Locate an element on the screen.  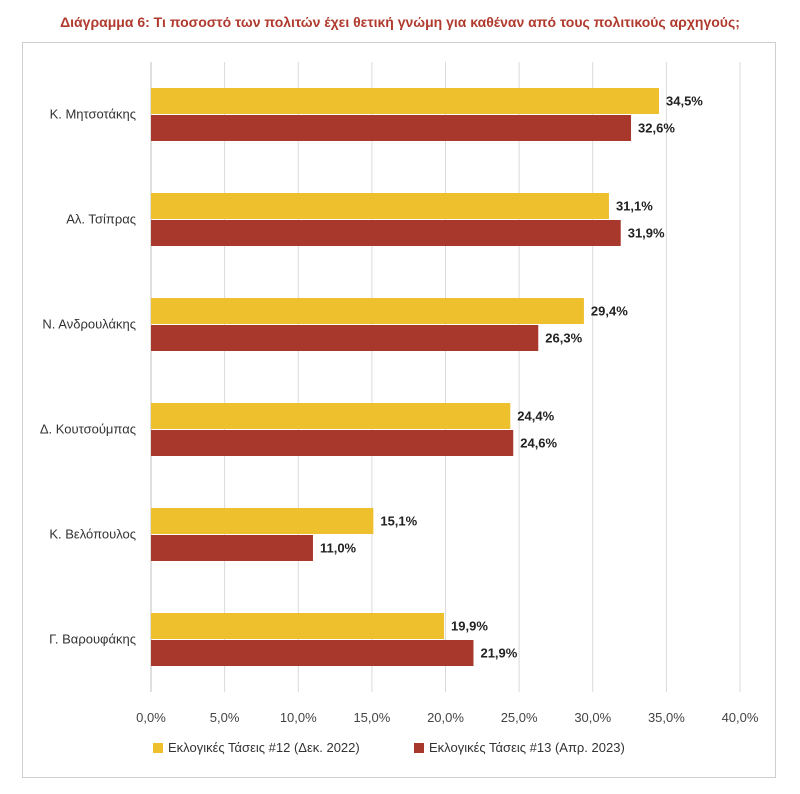
category-label: Δ. Κουτσούμπας is located at coordinates (88, 429).